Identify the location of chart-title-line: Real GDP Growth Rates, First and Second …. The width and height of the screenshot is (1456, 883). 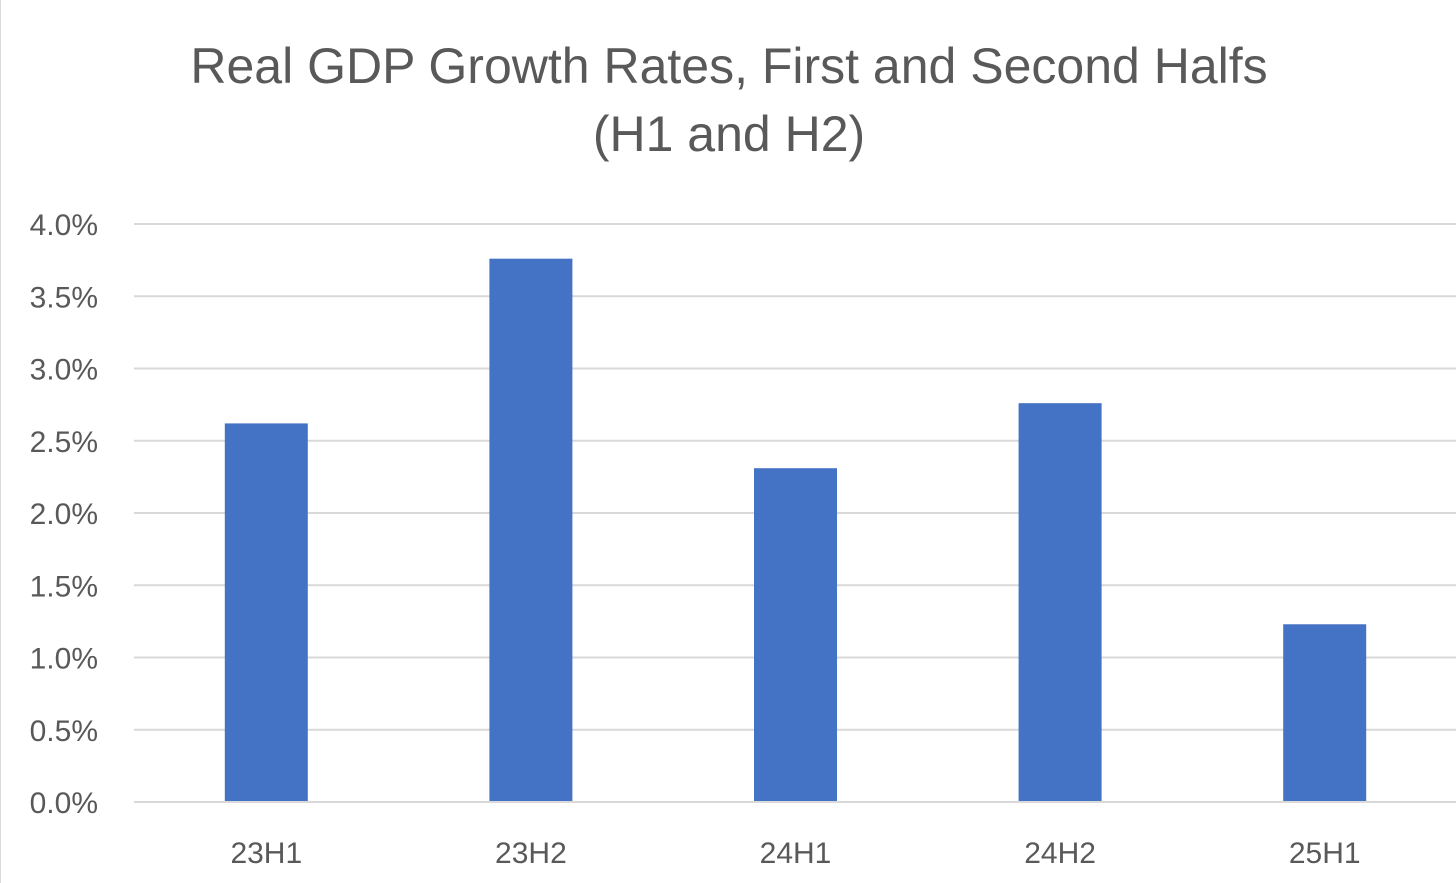
(729, 66).